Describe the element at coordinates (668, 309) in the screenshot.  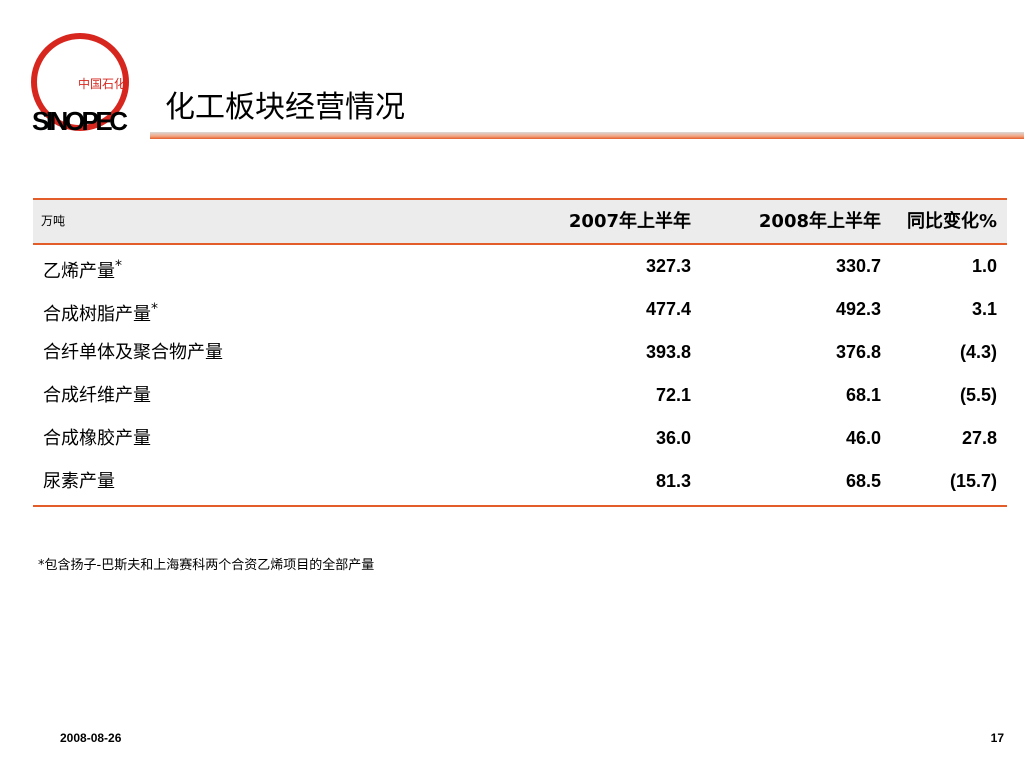
I see `cell-value: 477.4` at that location.